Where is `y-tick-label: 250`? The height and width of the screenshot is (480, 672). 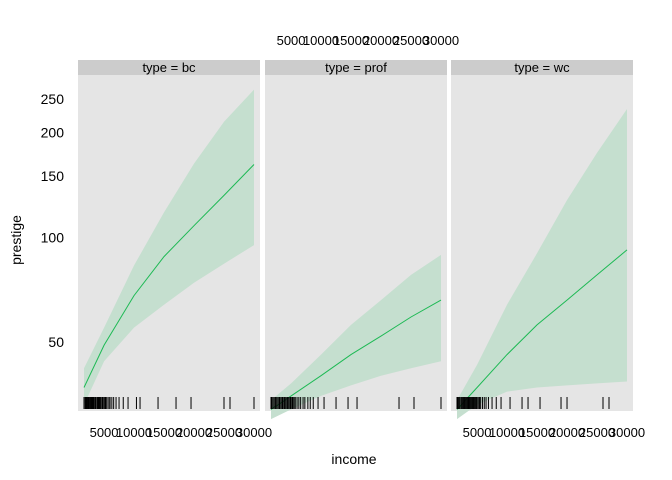
y-tick-label: 250 is located at coordinates (53, 99).